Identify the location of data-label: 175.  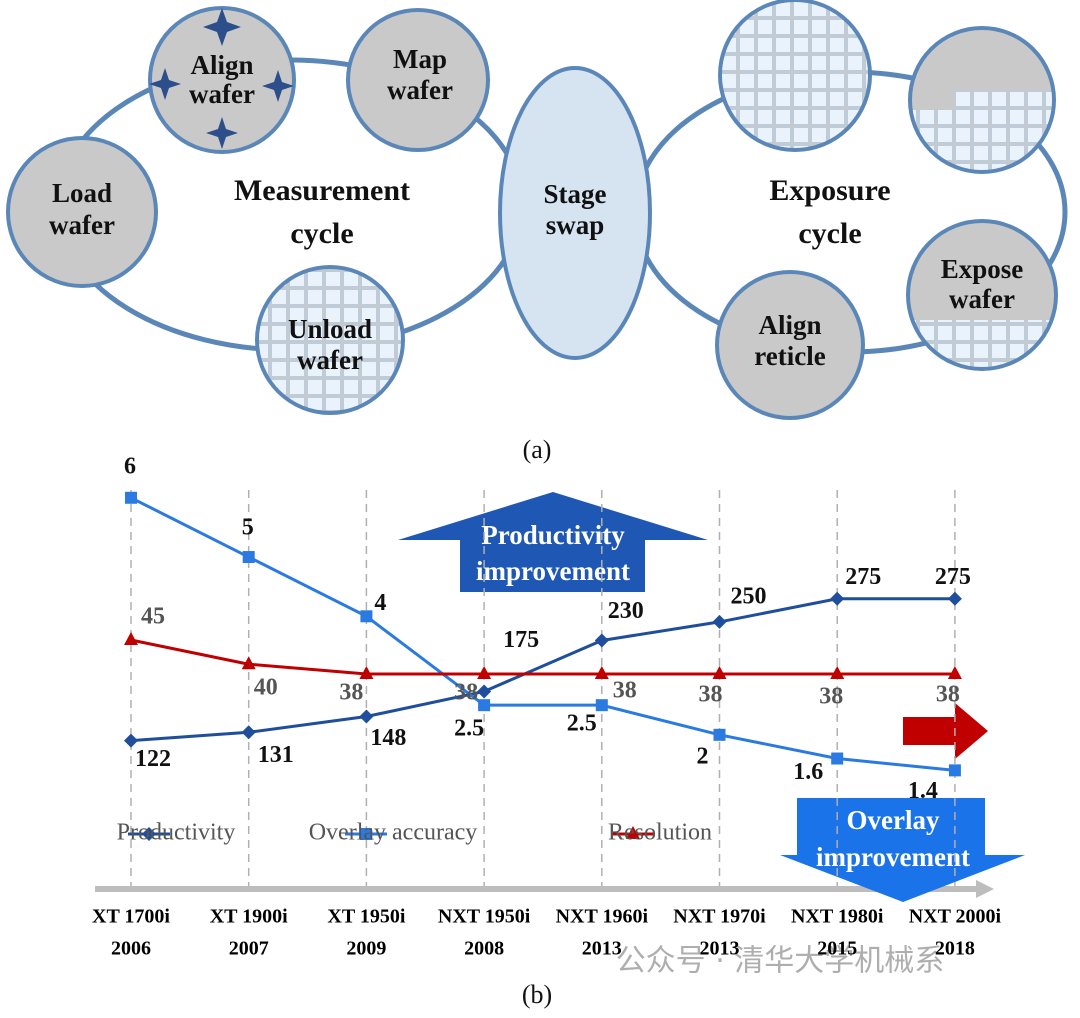
(521, 640).